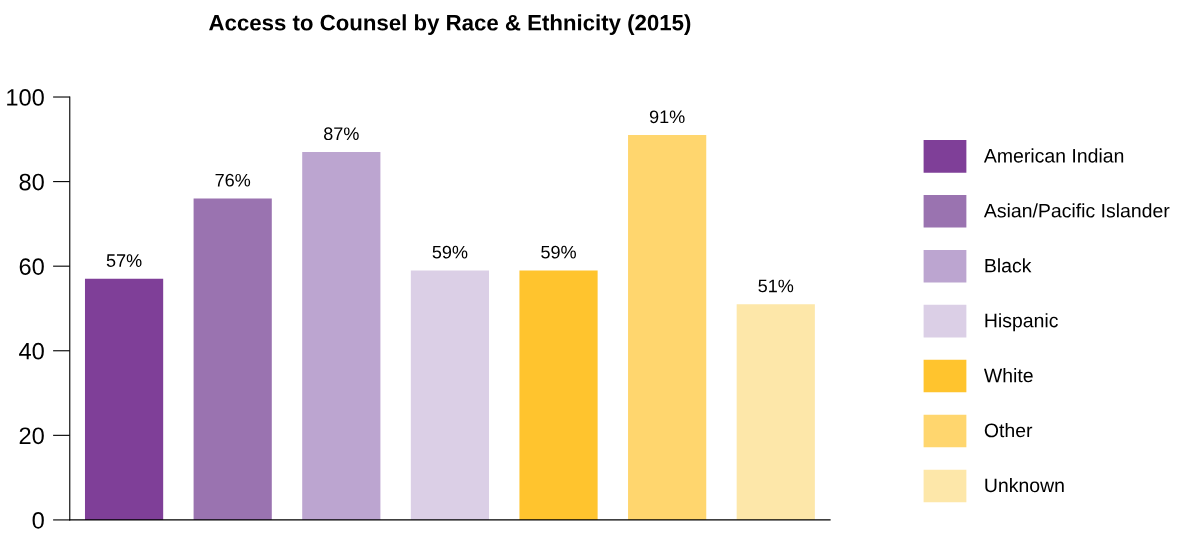  What do you see at coordinates (31, 436) in the screenshot?
I see `y-tick-label: 20` at bounding box center [31, 436].